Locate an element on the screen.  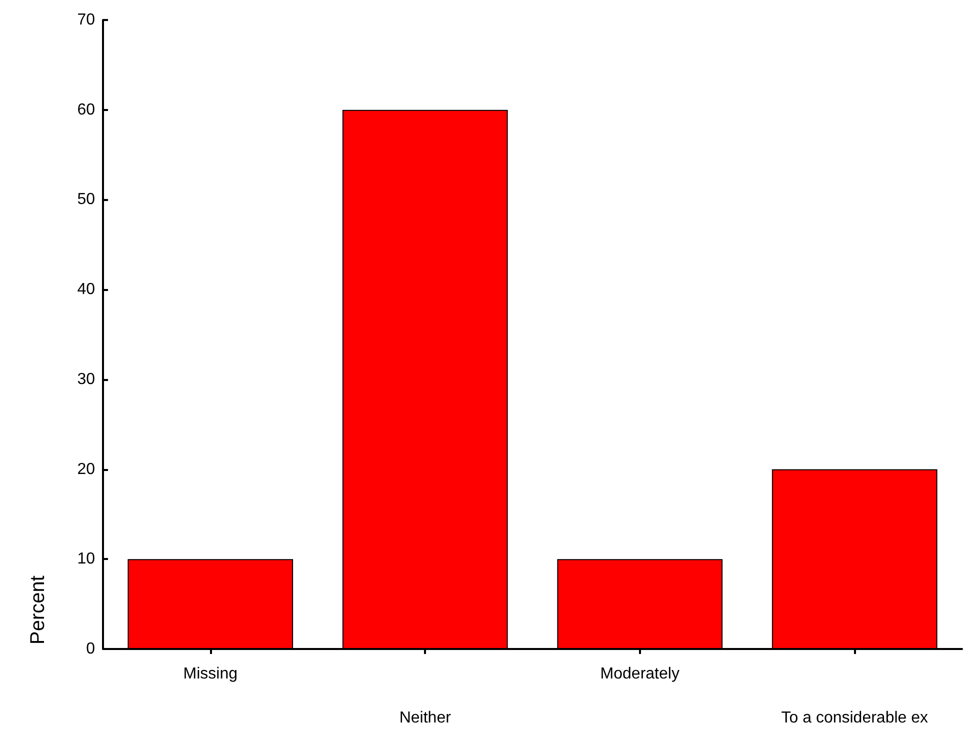
y-tick-label: 20 is located at coordinates (86, 469).